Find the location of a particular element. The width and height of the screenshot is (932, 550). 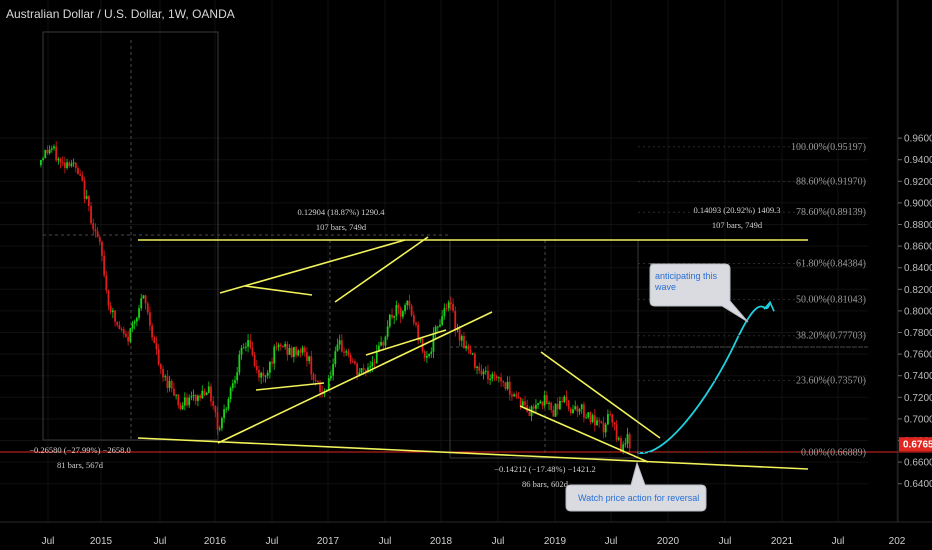

channel-support-line is located at coordinates (355, 377).